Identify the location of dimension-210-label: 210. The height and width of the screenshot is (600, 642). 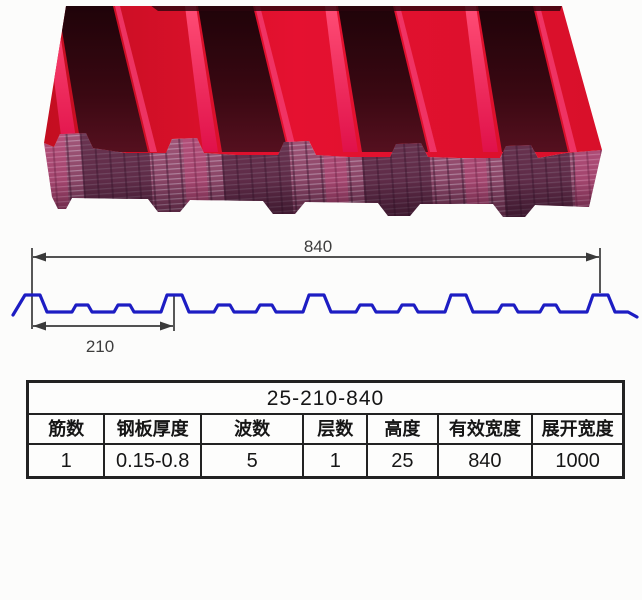
(100, 346).